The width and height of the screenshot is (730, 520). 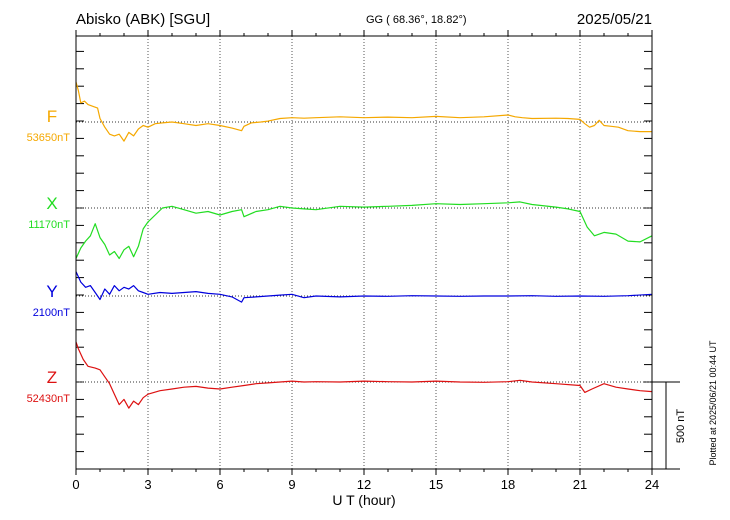 I want to click on date-label: 2025/05/21, so click(x=614, y=19).